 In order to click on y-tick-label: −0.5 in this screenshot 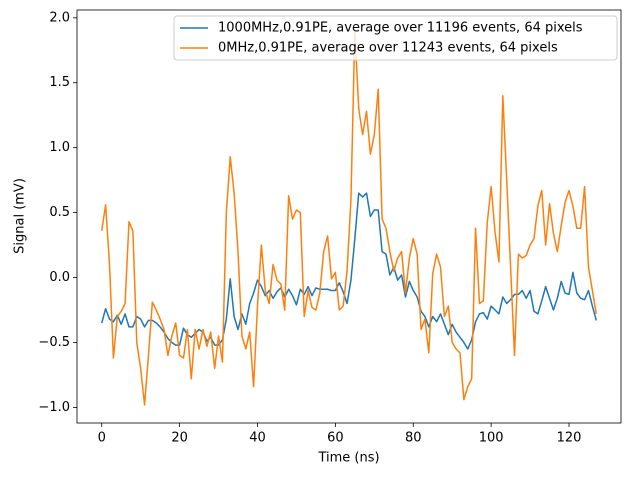, I will do `click(54, 342)`.